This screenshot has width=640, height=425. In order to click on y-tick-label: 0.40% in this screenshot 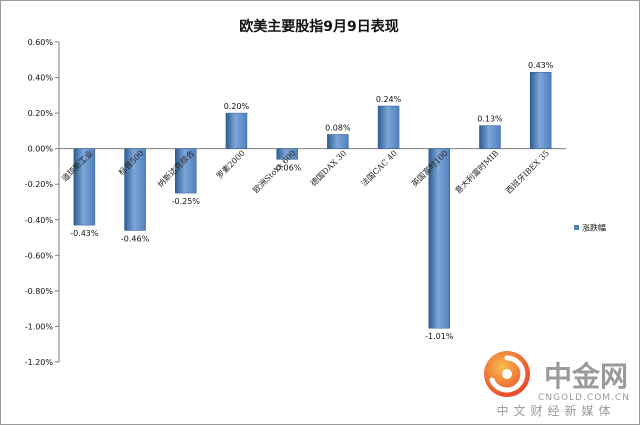, I will do `click(41, 78)`.